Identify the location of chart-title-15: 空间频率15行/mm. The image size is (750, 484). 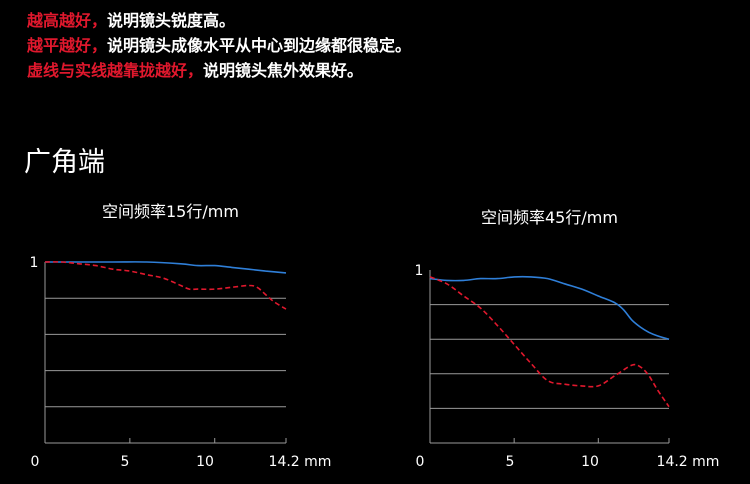
(170, 211).